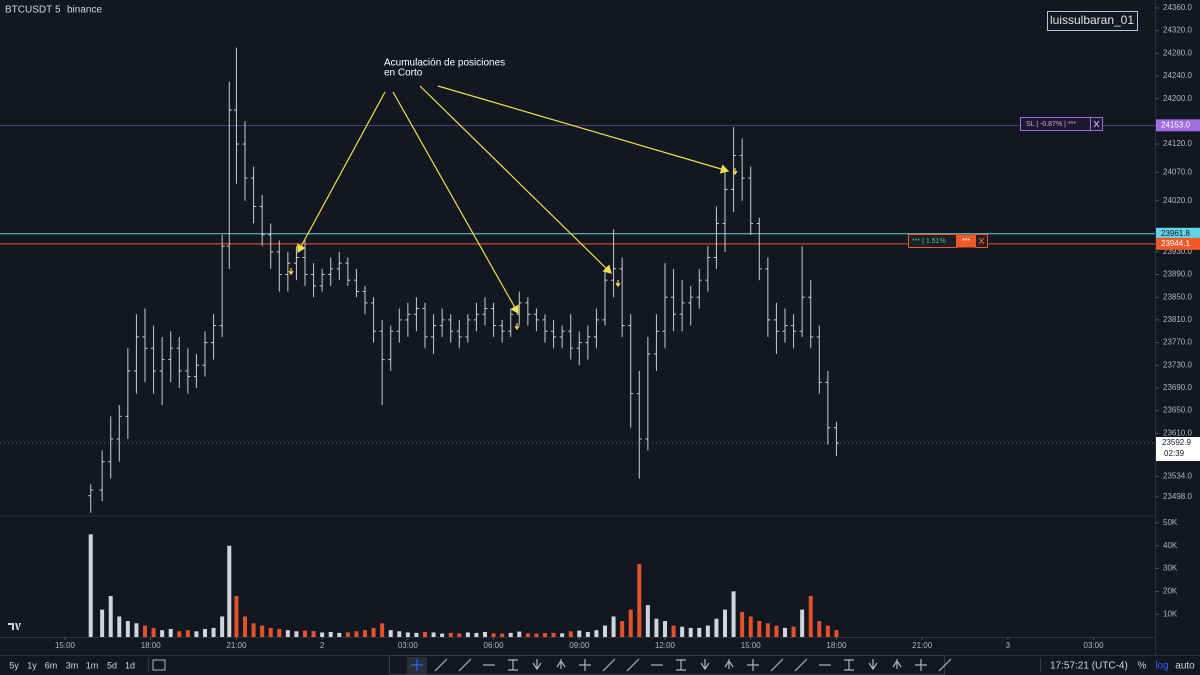  I want to click on y-tick-label: 23498.0, so click(1177, 496).